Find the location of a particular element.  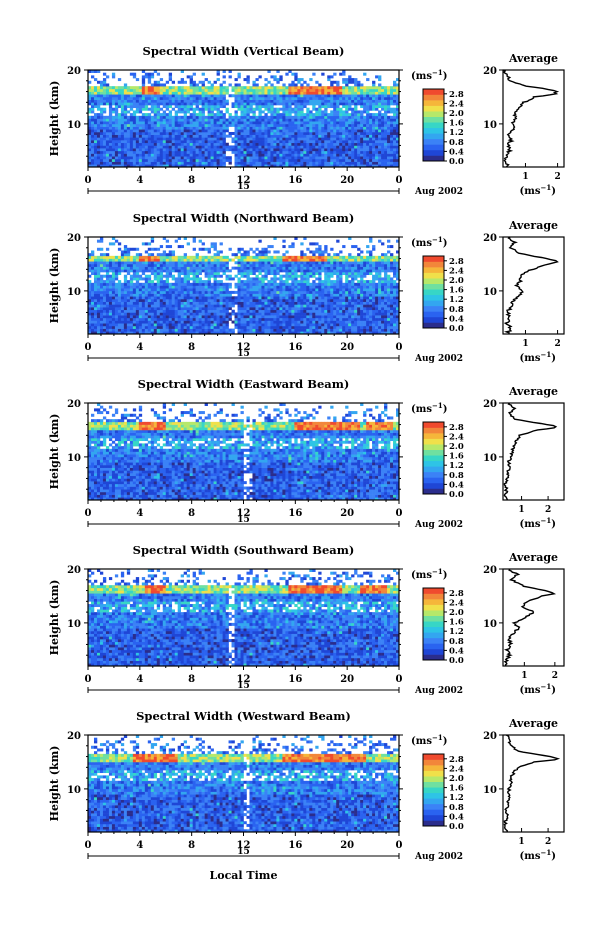

average-x-tick-label: 2 is located at coordinates (557, 177).